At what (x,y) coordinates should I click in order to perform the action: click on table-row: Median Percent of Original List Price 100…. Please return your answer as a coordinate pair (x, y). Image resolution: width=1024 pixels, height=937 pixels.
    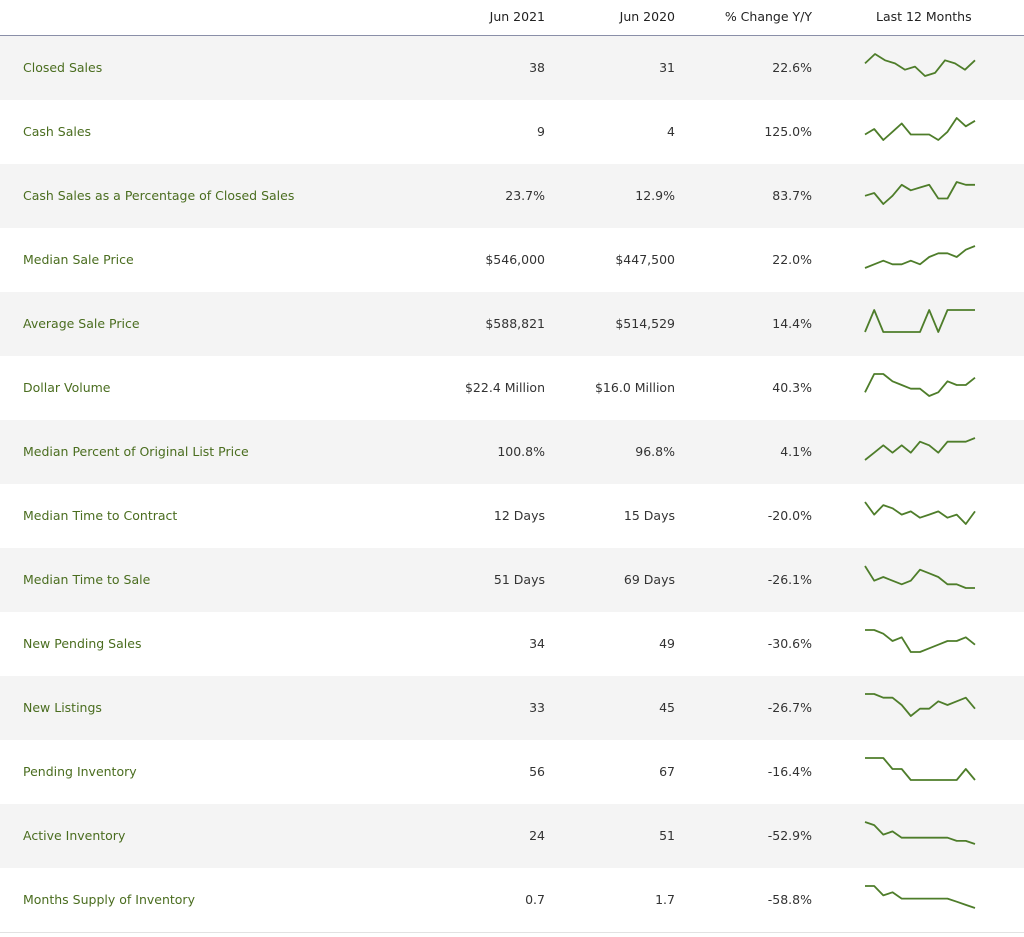
    Looking at the image, I should click on (512, 452).